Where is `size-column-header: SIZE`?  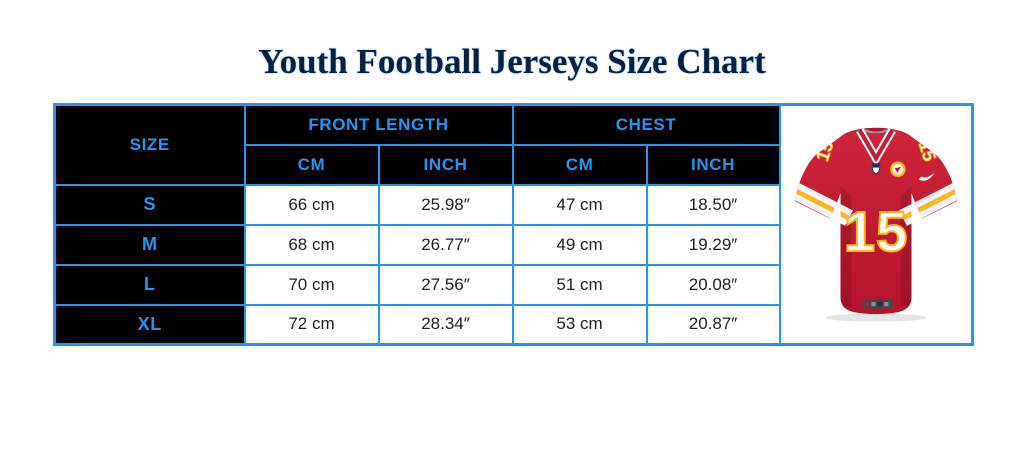 size-column-header: SIZE is located at coordinates (149, 144).